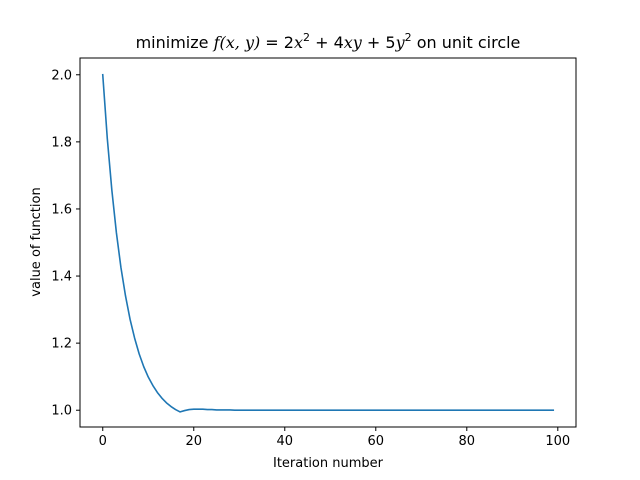  I want to click on y-axis-label: value of function, so click(36, 241).